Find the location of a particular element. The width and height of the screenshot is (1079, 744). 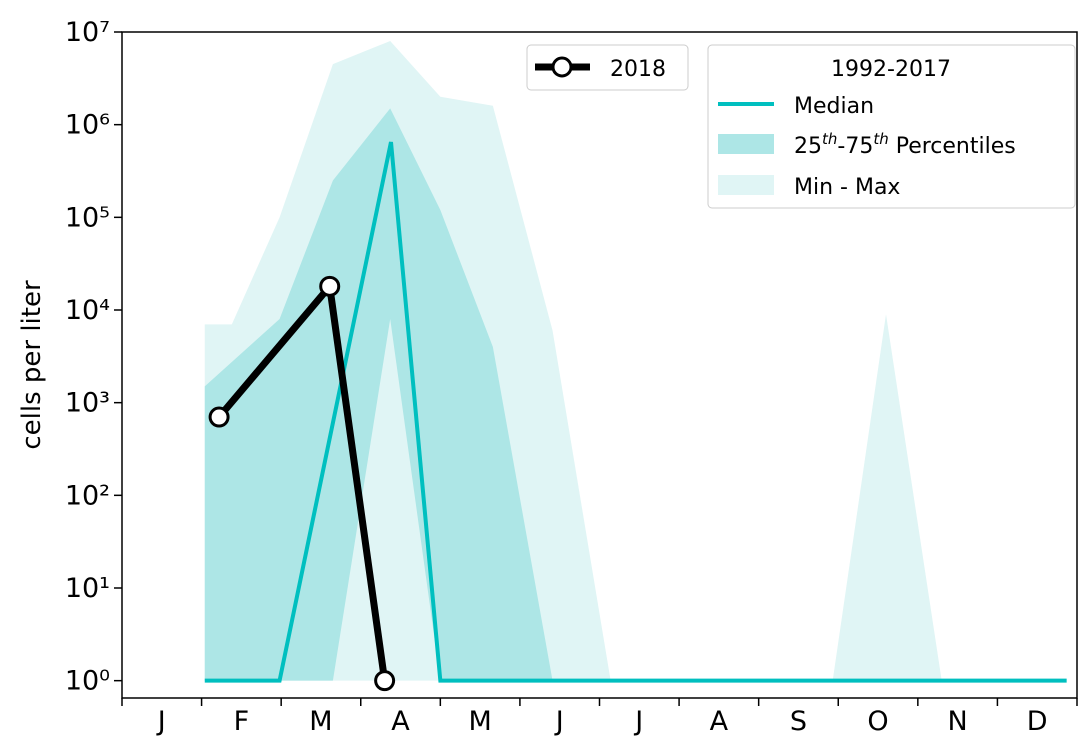

legend-label-part: Min - Max is located at coordinates (847, 187).